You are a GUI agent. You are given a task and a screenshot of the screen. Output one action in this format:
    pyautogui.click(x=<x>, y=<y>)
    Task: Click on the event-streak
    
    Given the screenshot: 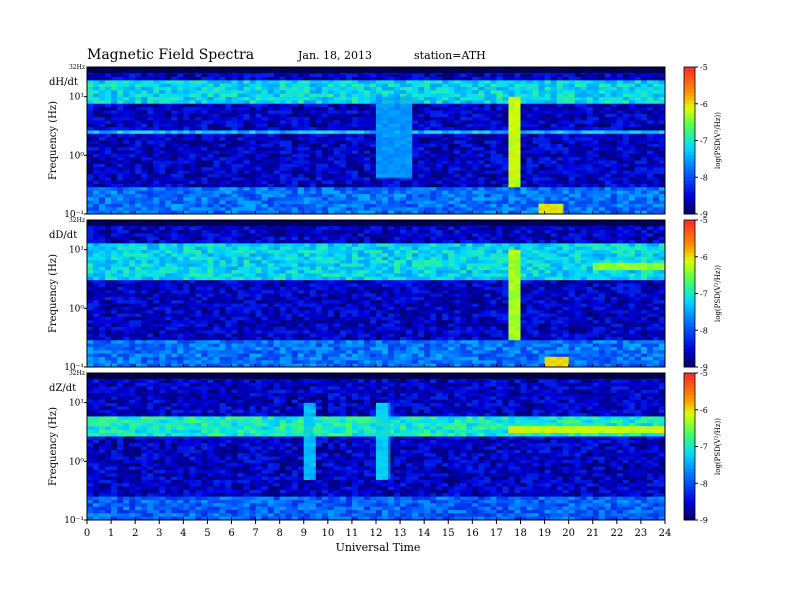 What is the action you would take?
    pyautogui.click(x=514, y=141)
    